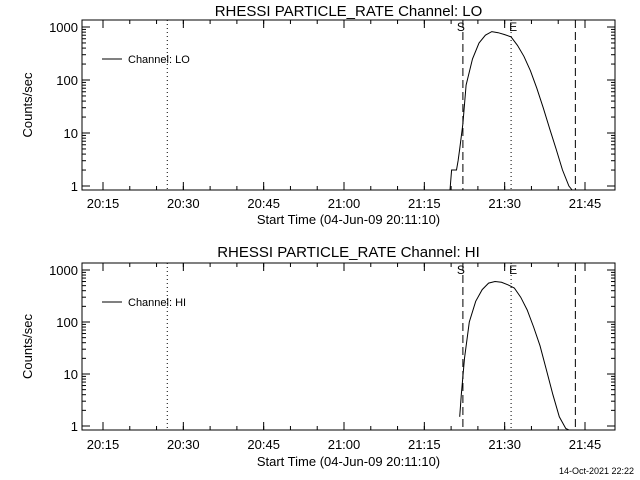  Describe the element at coordinates (348, 252) in the screenshot. I see `chart-title: RHESSI PARTICLE_RATE Channel: HI` at that location.